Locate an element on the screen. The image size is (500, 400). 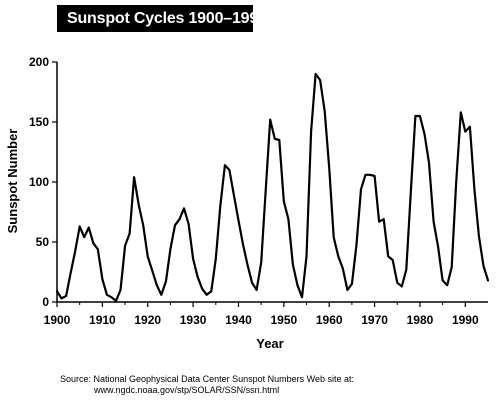
y-tick-label: 50 is located at coordinates (43, 242).